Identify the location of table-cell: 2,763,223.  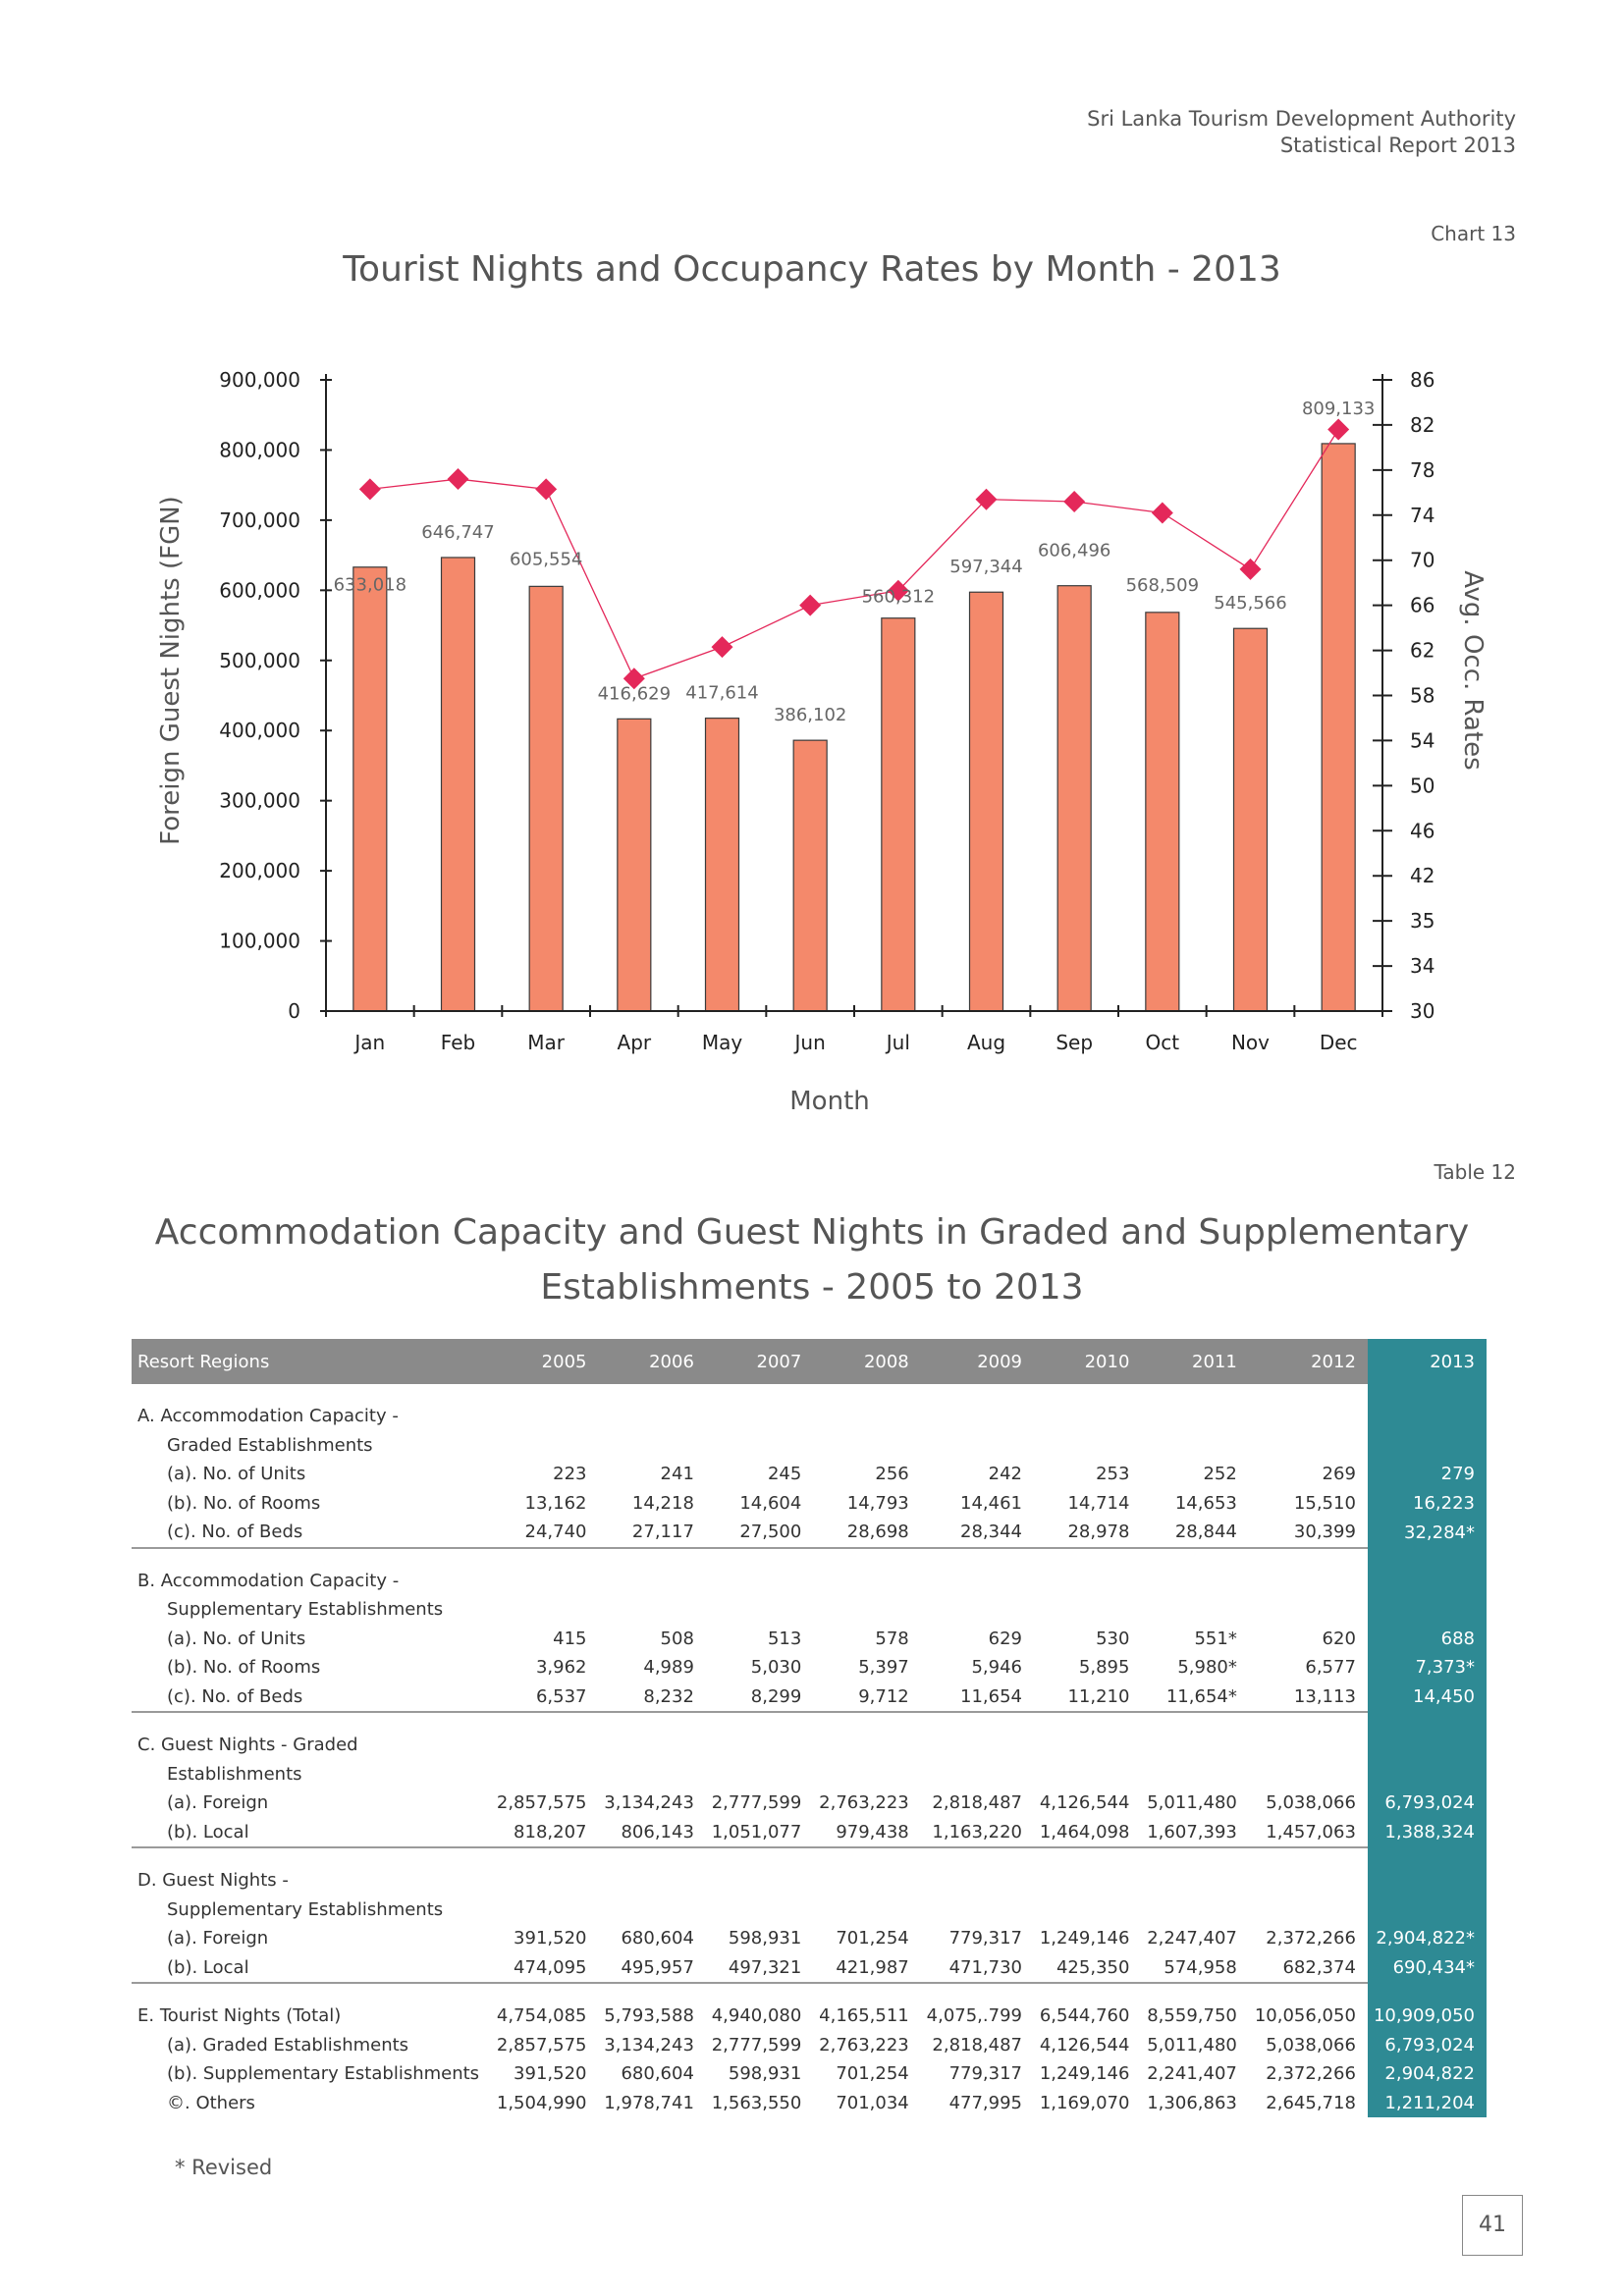
(864, 1803).